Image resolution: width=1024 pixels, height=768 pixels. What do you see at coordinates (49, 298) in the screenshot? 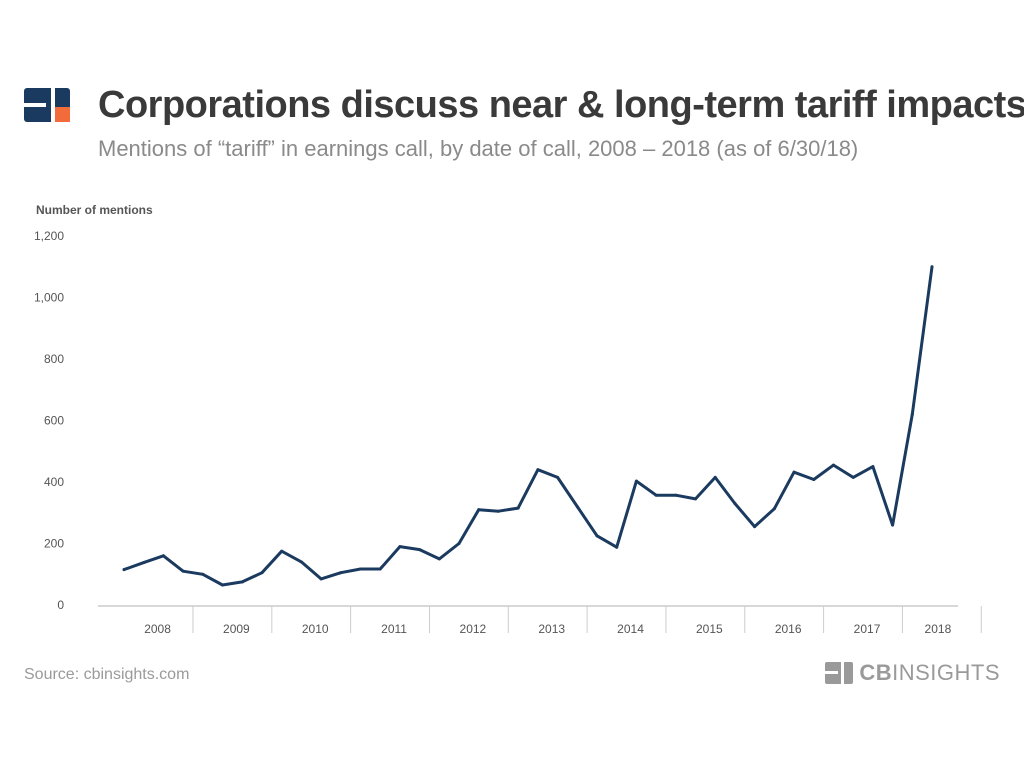
I see `y-tick-label: 1,000` at bounding box center [49, 298].